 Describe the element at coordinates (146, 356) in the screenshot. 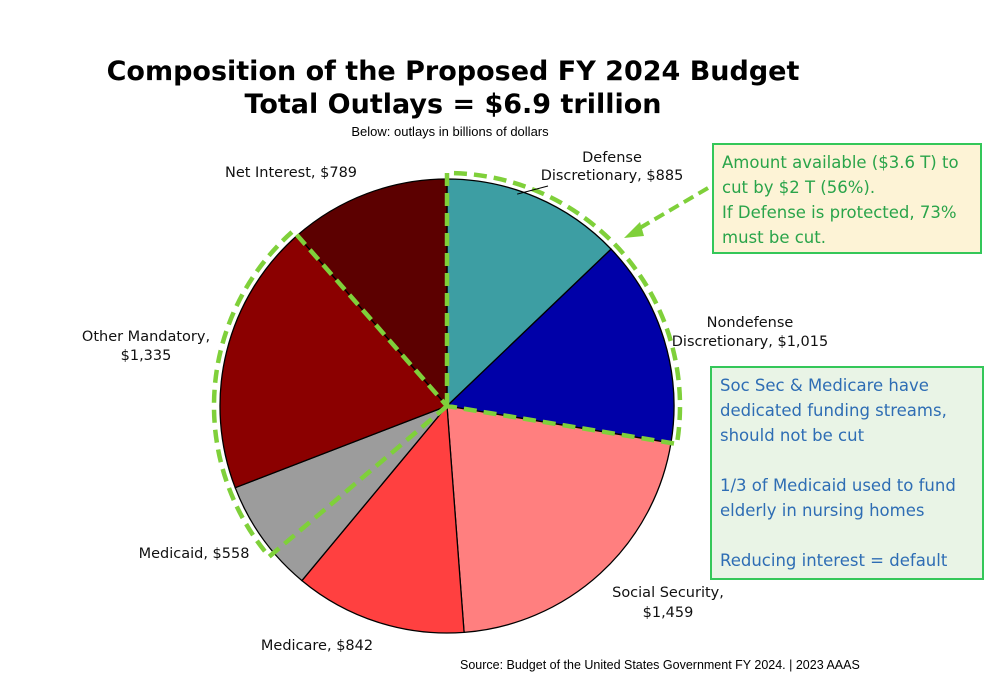

I see `slice-label: $1,335` at that location.